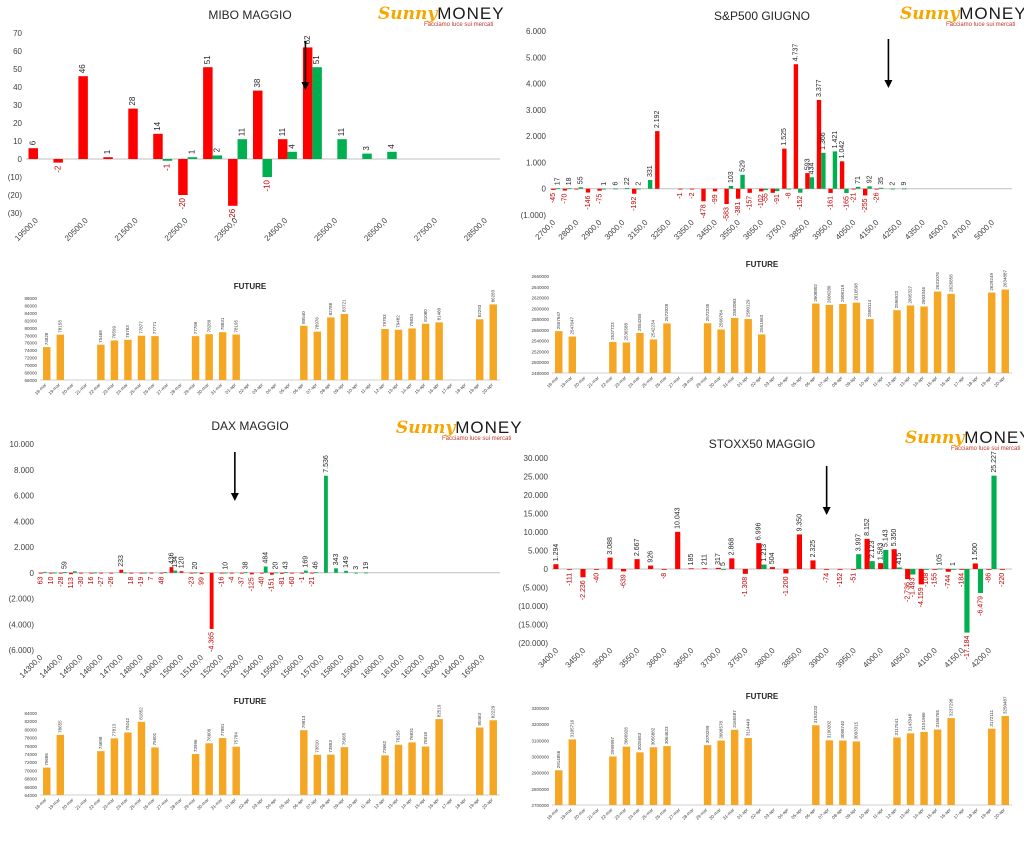  I want to click on y-tick-label: 76000, so click(30, 746).